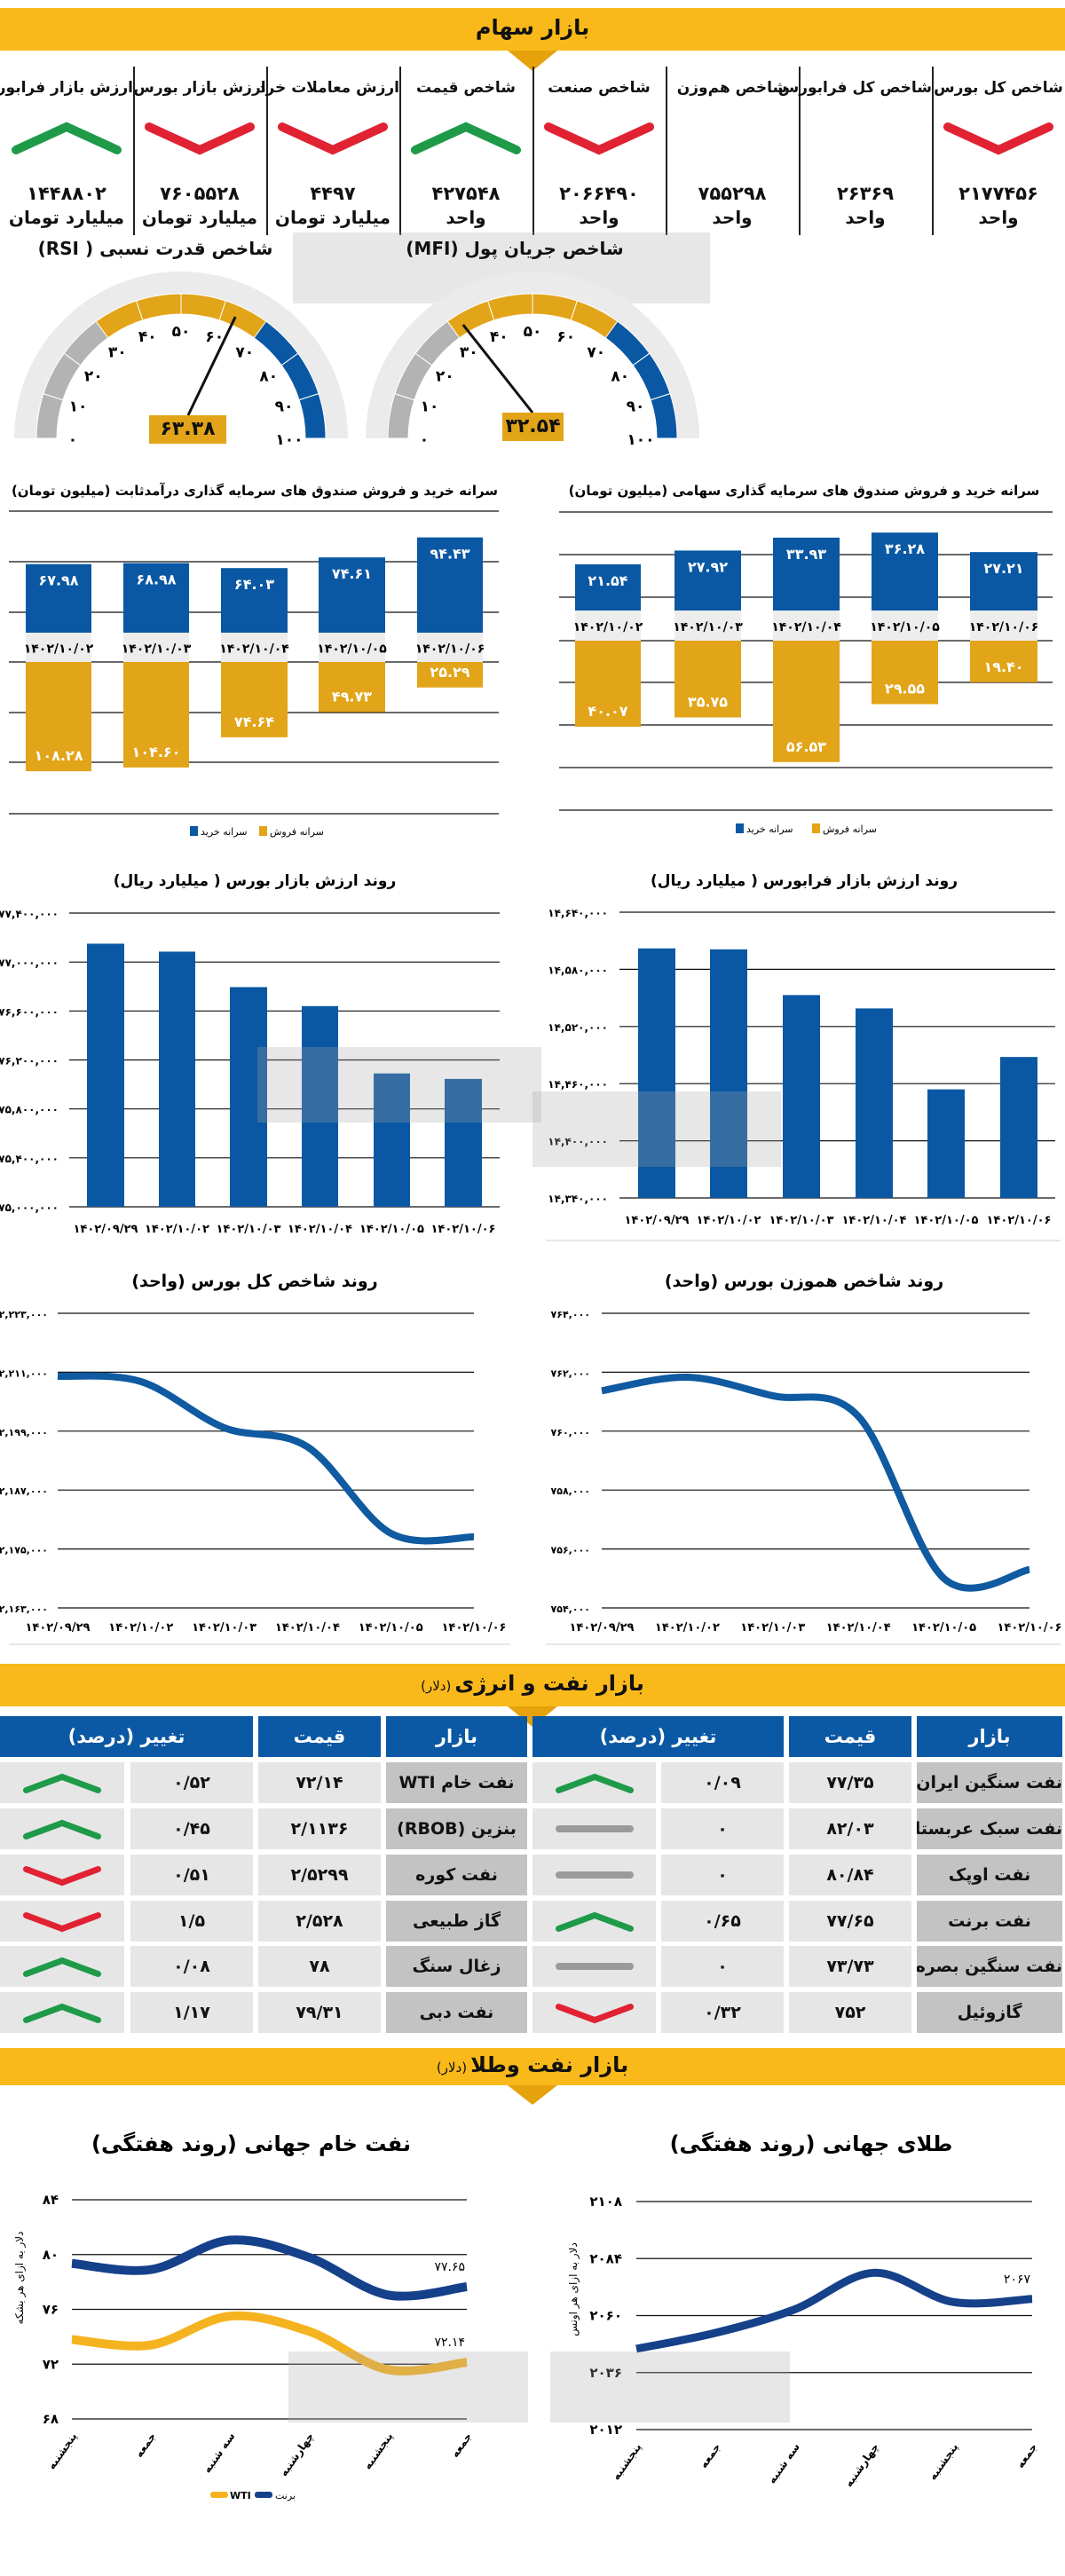 The image size is (1065, 2576). Describe the element at coordinates (332, 218) in the screenshot. I see `card-unit: میلیارد تومان` at that location.